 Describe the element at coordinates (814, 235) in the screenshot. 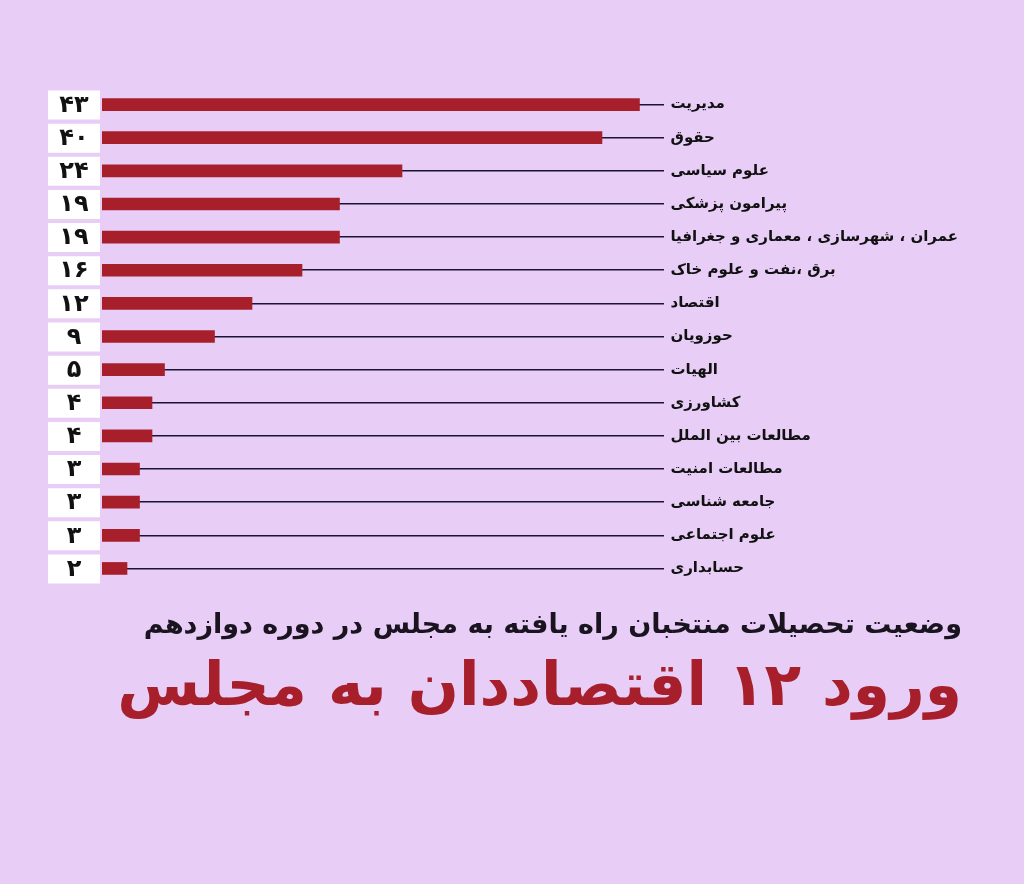

I see `y-tick-label: عمران ، شهرسازی ، معماری و جغرافیا` at that location.